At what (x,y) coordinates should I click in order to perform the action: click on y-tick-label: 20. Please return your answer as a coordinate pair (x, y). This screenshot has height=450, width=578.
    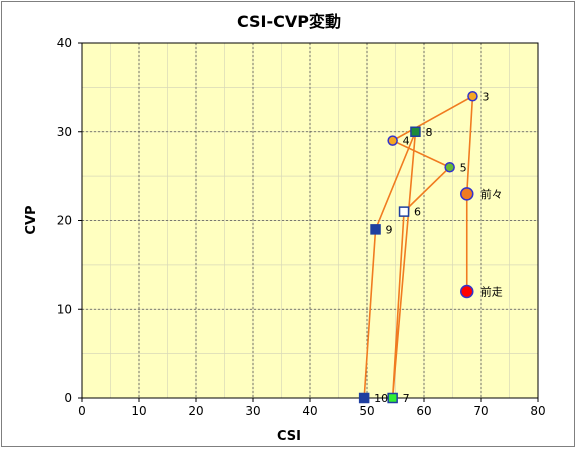
    Looking at the image, I should click on (64, 221).